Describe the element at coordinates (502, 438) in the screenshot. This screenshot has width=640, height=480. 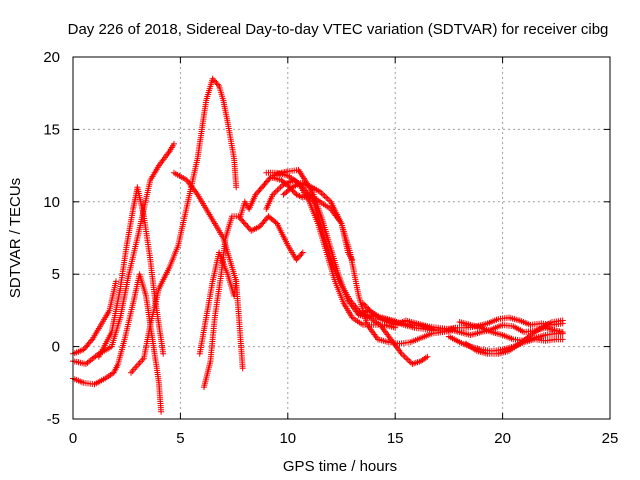
I see `x-tick-label: 20` at that location.